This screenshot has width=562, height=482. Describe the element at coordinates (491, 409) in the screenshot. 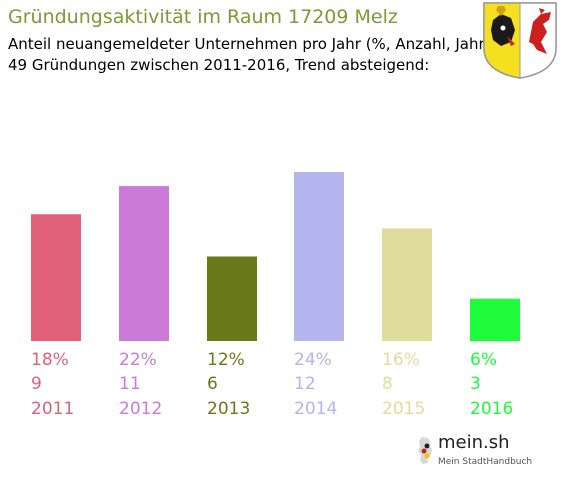

I see `year-label: 2016` at that location.